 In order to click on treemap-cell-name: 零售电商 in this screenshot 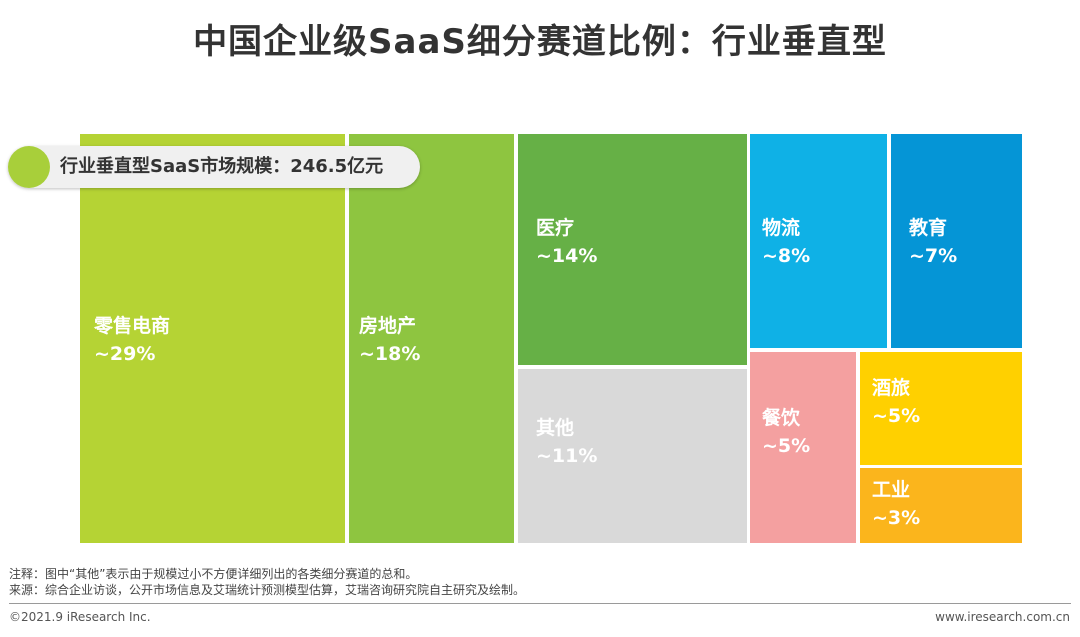, I will do `click(132, 326)`.